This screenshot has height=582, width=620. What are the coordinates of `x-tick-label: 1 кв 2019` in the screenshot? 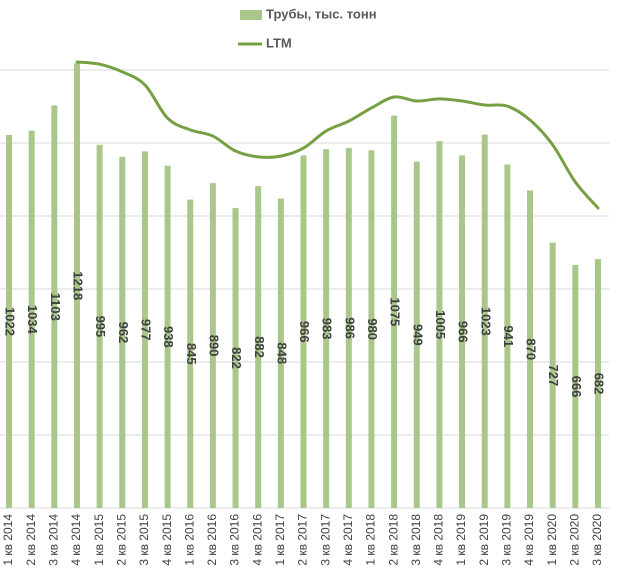 It's located at (461, 540).